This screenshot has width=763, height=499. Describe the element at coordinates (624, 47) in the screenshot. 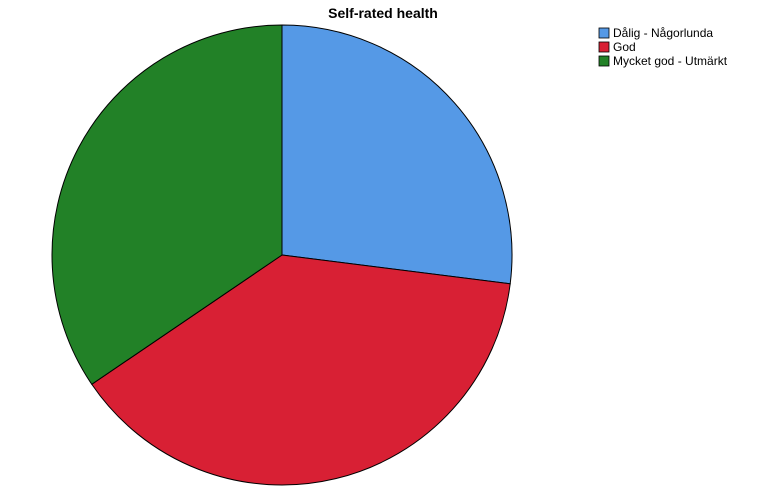

I see `legend-label-2: God` at that location.